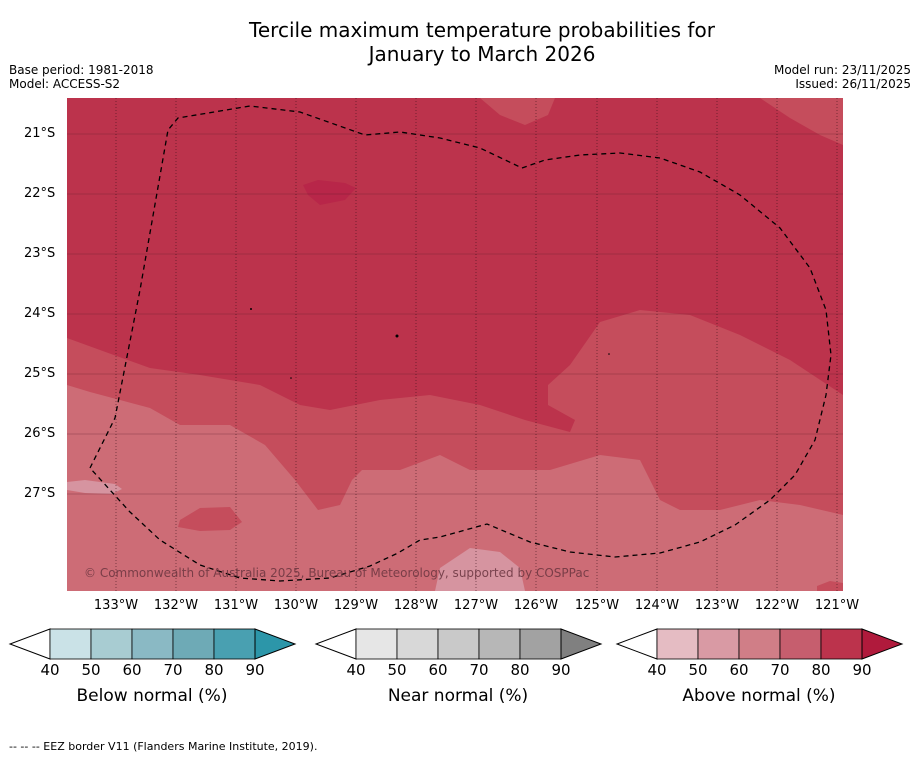 Image resolution: width=919 pixels, height=758 pixels. What do you see at coordinates (597, 605) in the screenshot?
I see `lon-label-125w: 125°W` at bounding box center [597, 605].